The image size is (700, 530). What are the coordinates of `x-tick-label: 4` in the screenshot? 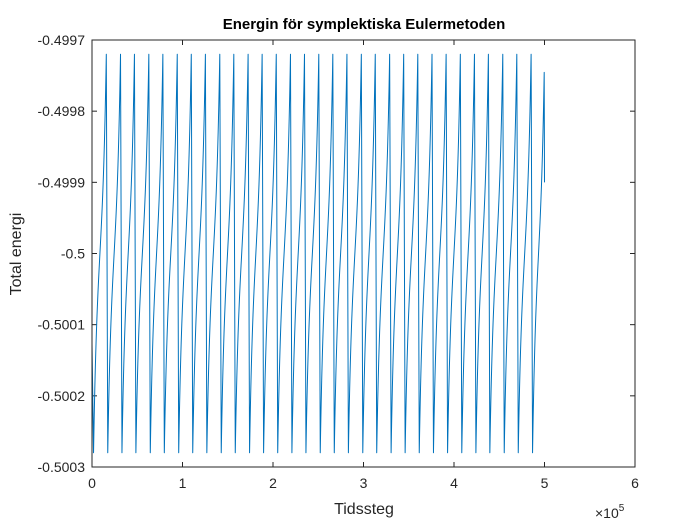 It's located at (454, 483).